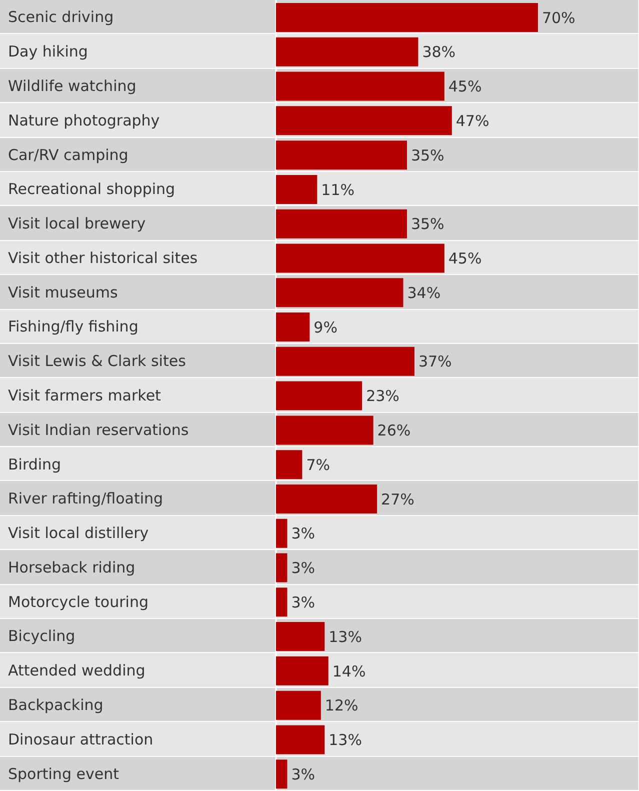 Image resolution: width=639 pixels, height=791 pixels. What do you see at coordinates (84, 120) in the screenshot?
I see `y-tick-label: Nature photography` at bounding box center [84, 120].